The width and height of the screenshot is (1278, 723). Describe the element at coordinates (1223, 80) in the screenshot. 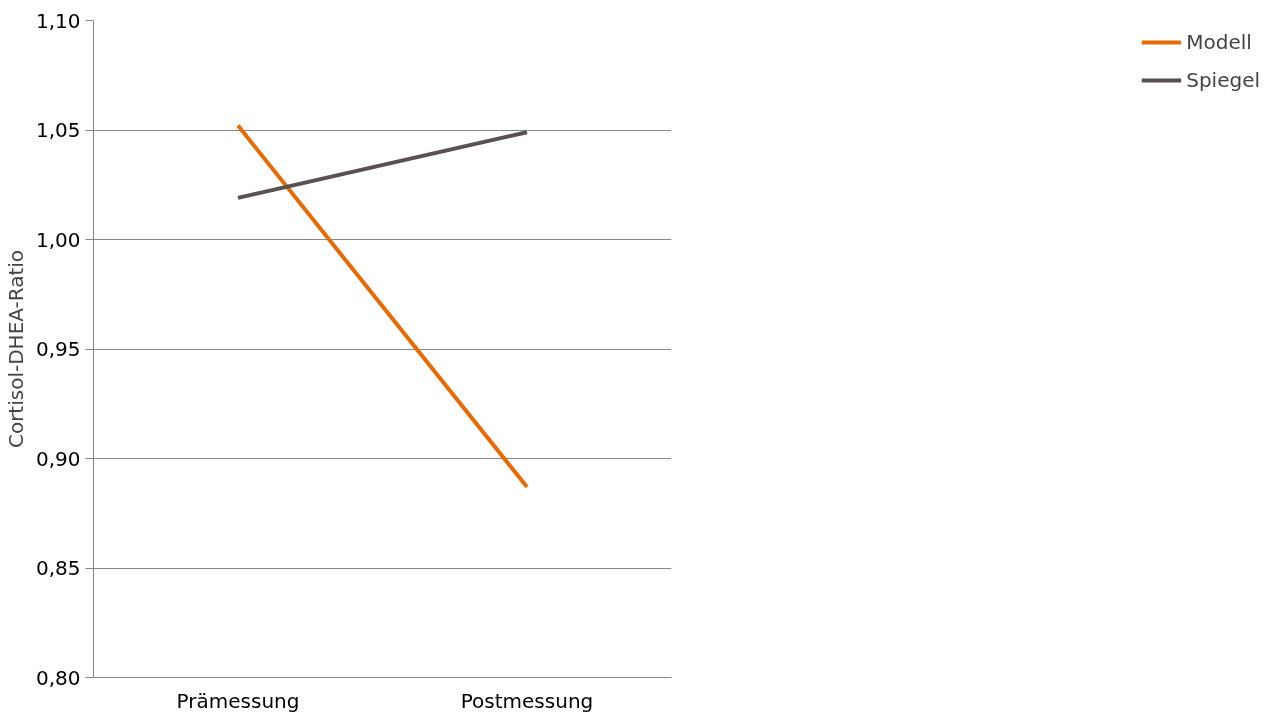

I see `legend-label: Spiegel` at that location.